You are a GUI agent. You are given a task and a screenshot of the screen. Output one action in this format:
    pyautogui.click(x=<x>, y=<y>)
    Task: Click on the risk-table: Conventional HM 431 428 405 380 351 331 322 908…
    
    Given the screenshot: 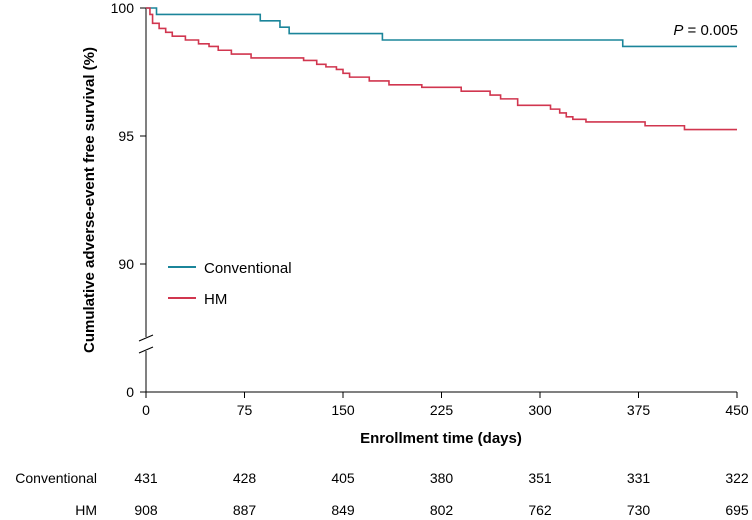 What is the action you would take?
    pyautogui.click(x=382, y=494)
    